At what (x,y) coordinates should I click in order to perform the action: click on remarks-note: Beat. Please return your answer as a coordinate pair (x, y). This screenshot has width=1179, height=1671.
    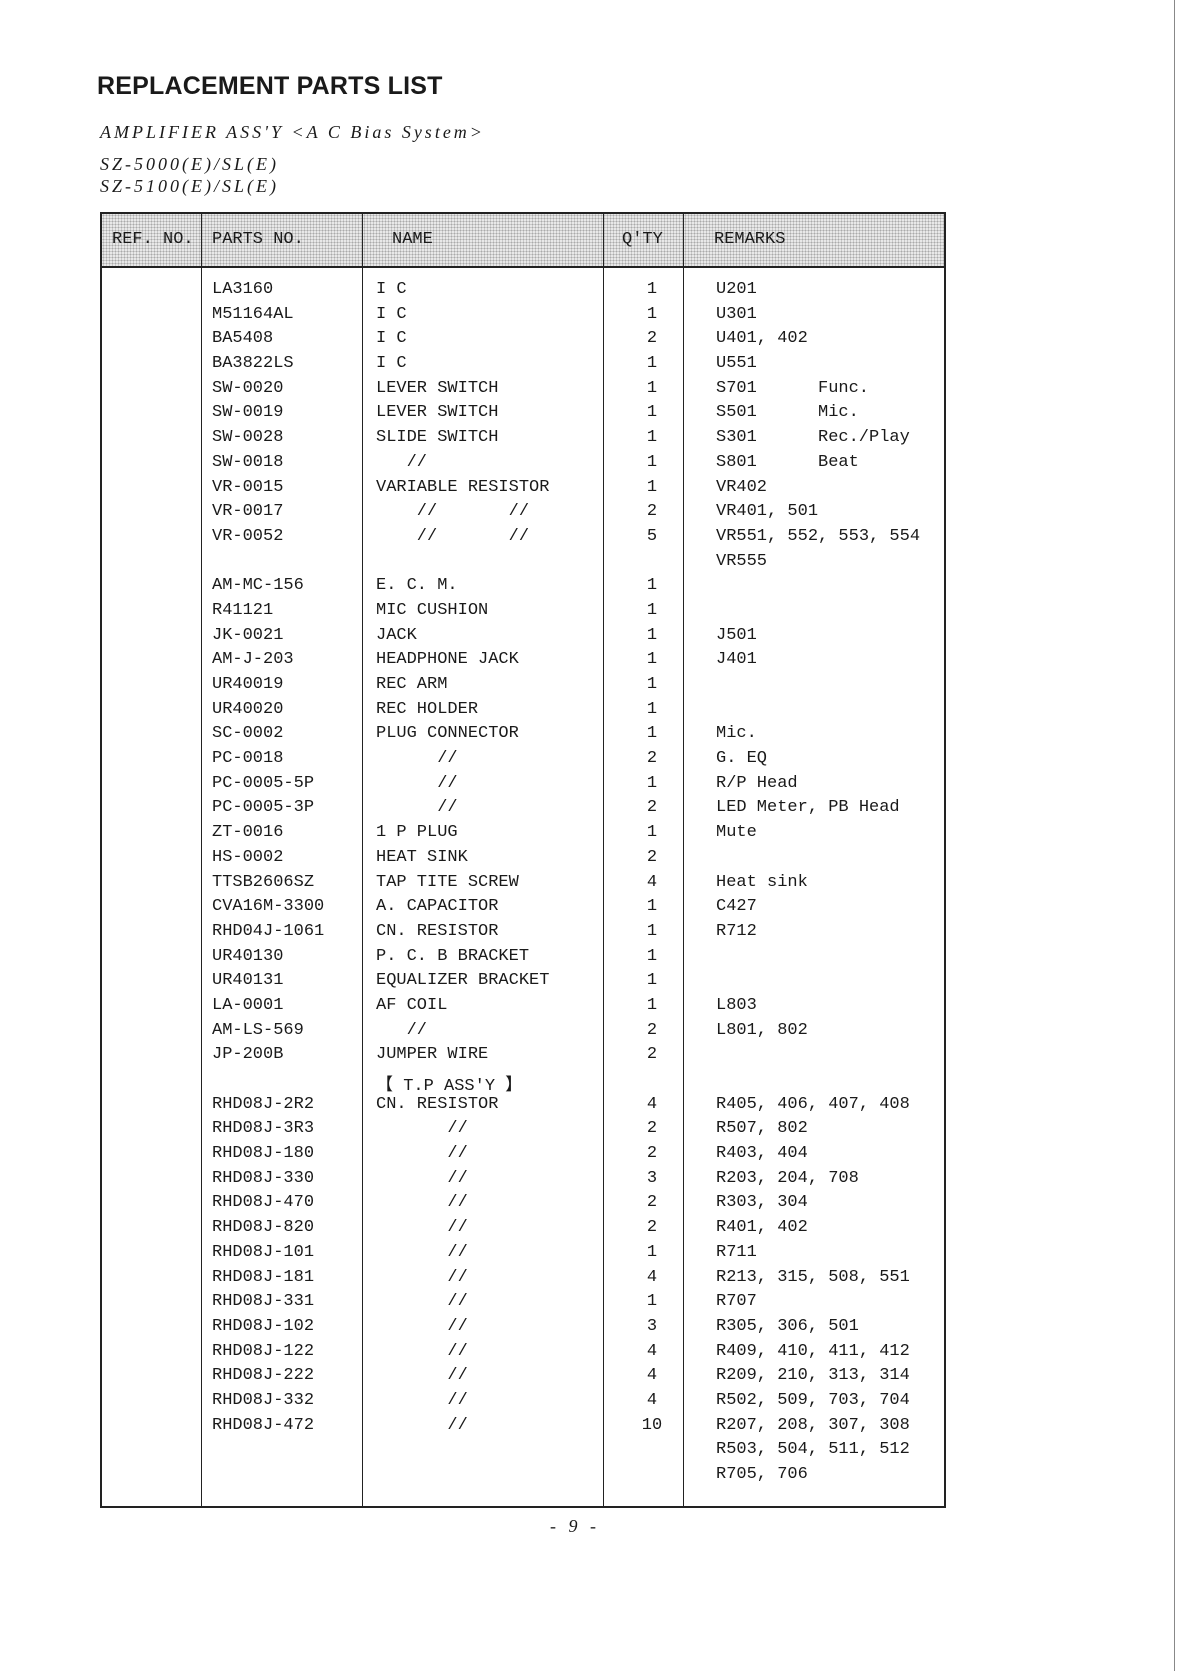
    Looking at the image, I should click on (838, 462).